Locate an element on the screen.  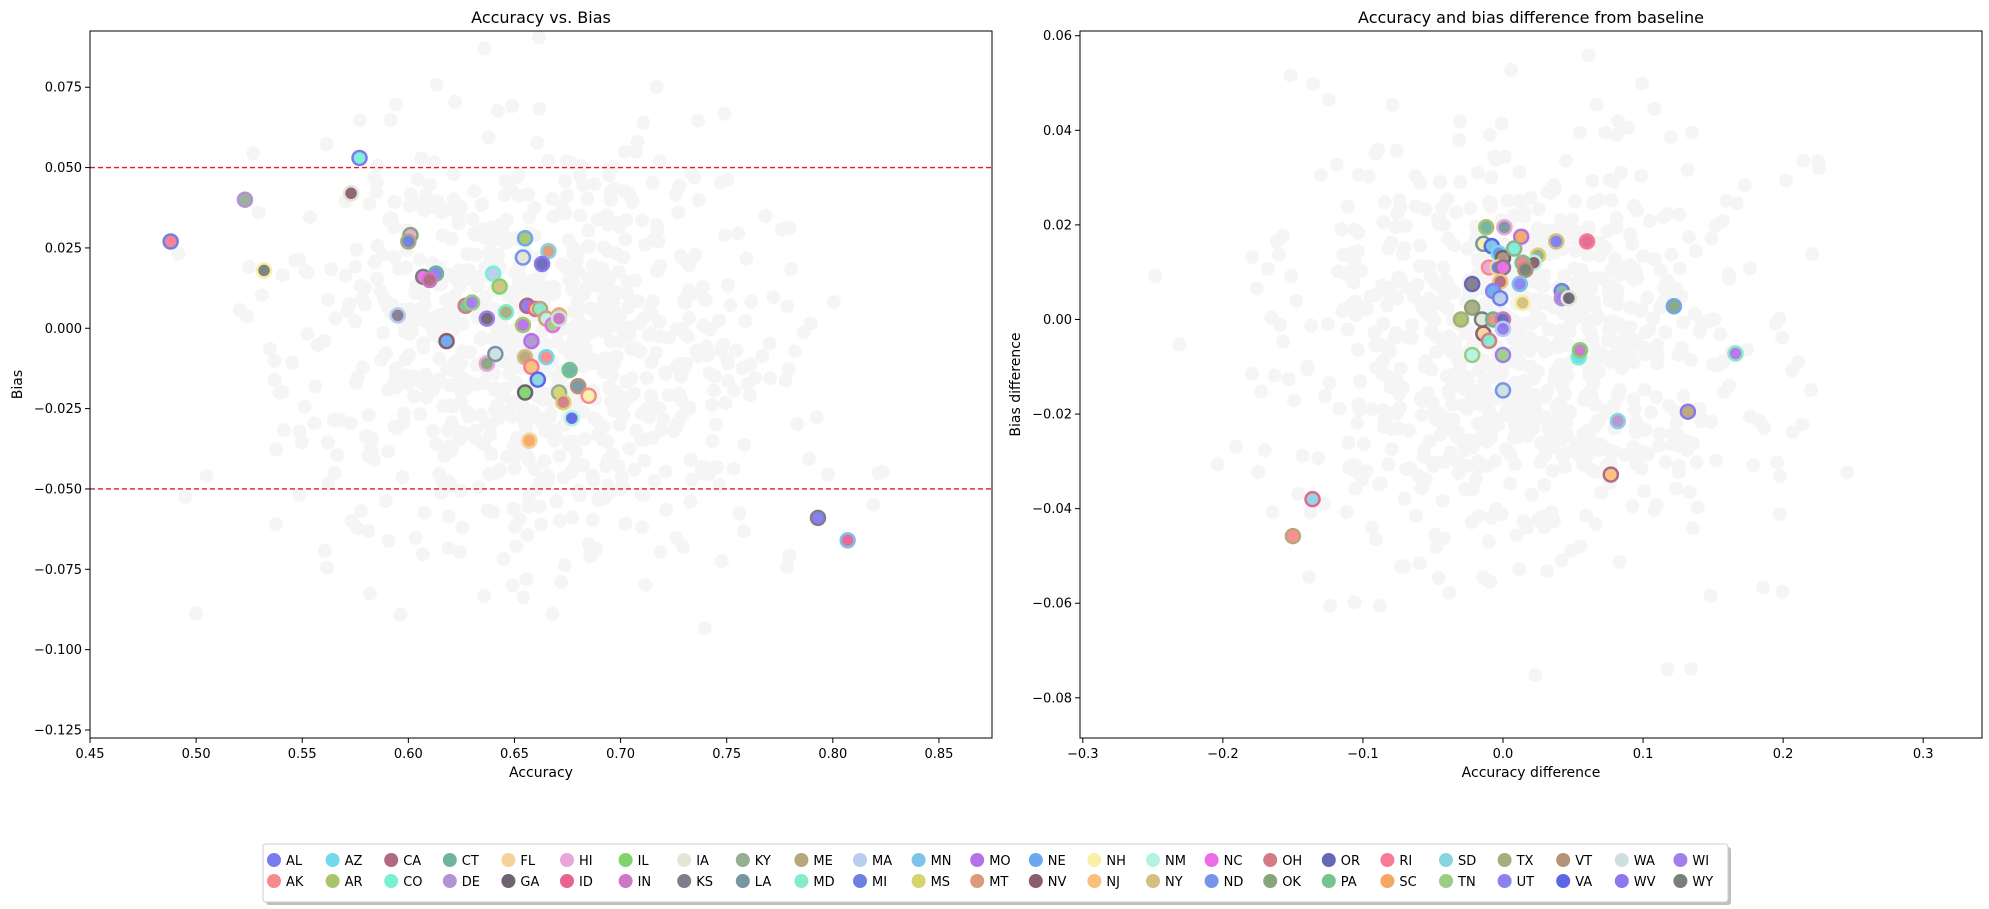
legend-label: IL is located at coordinates (644, 861).